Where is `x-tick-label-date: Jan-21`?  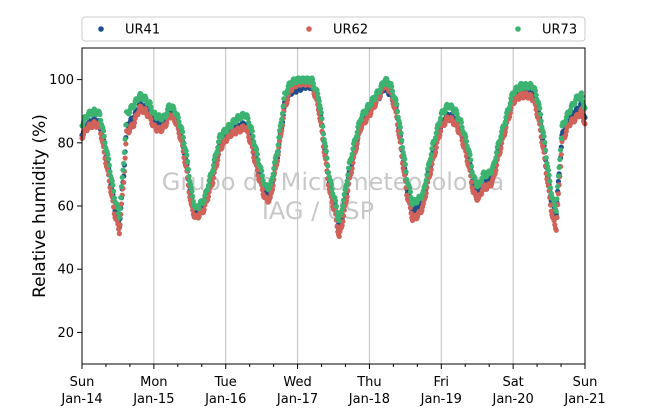 x-tick-label-date: Jan-21 is located at coordinates (584, 399).